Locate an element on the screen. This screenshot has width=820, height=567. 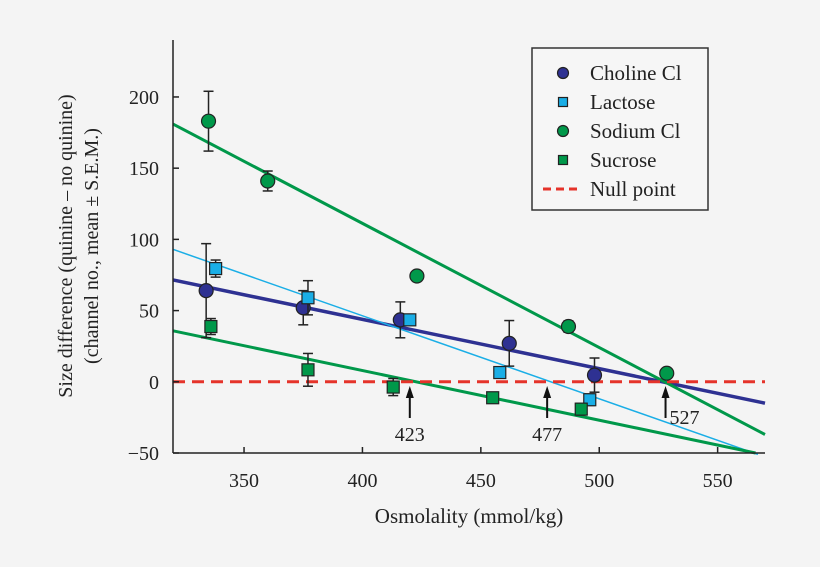
y-tick-label: 0 is located at coordinates (154, 383).